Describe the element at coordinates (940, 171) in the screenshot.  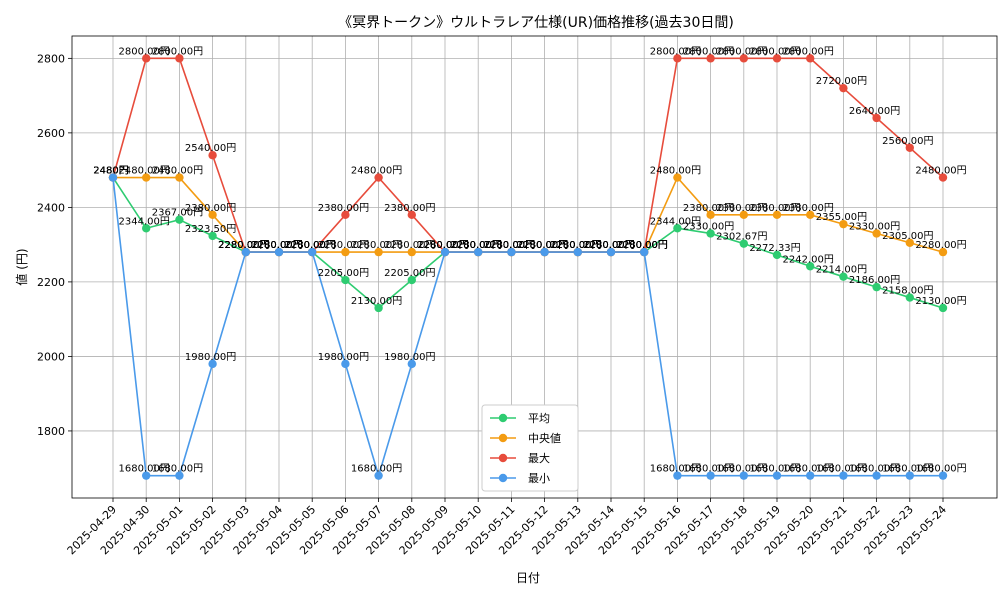
I see `data-label-s2-25: 2480.00円` at that location.